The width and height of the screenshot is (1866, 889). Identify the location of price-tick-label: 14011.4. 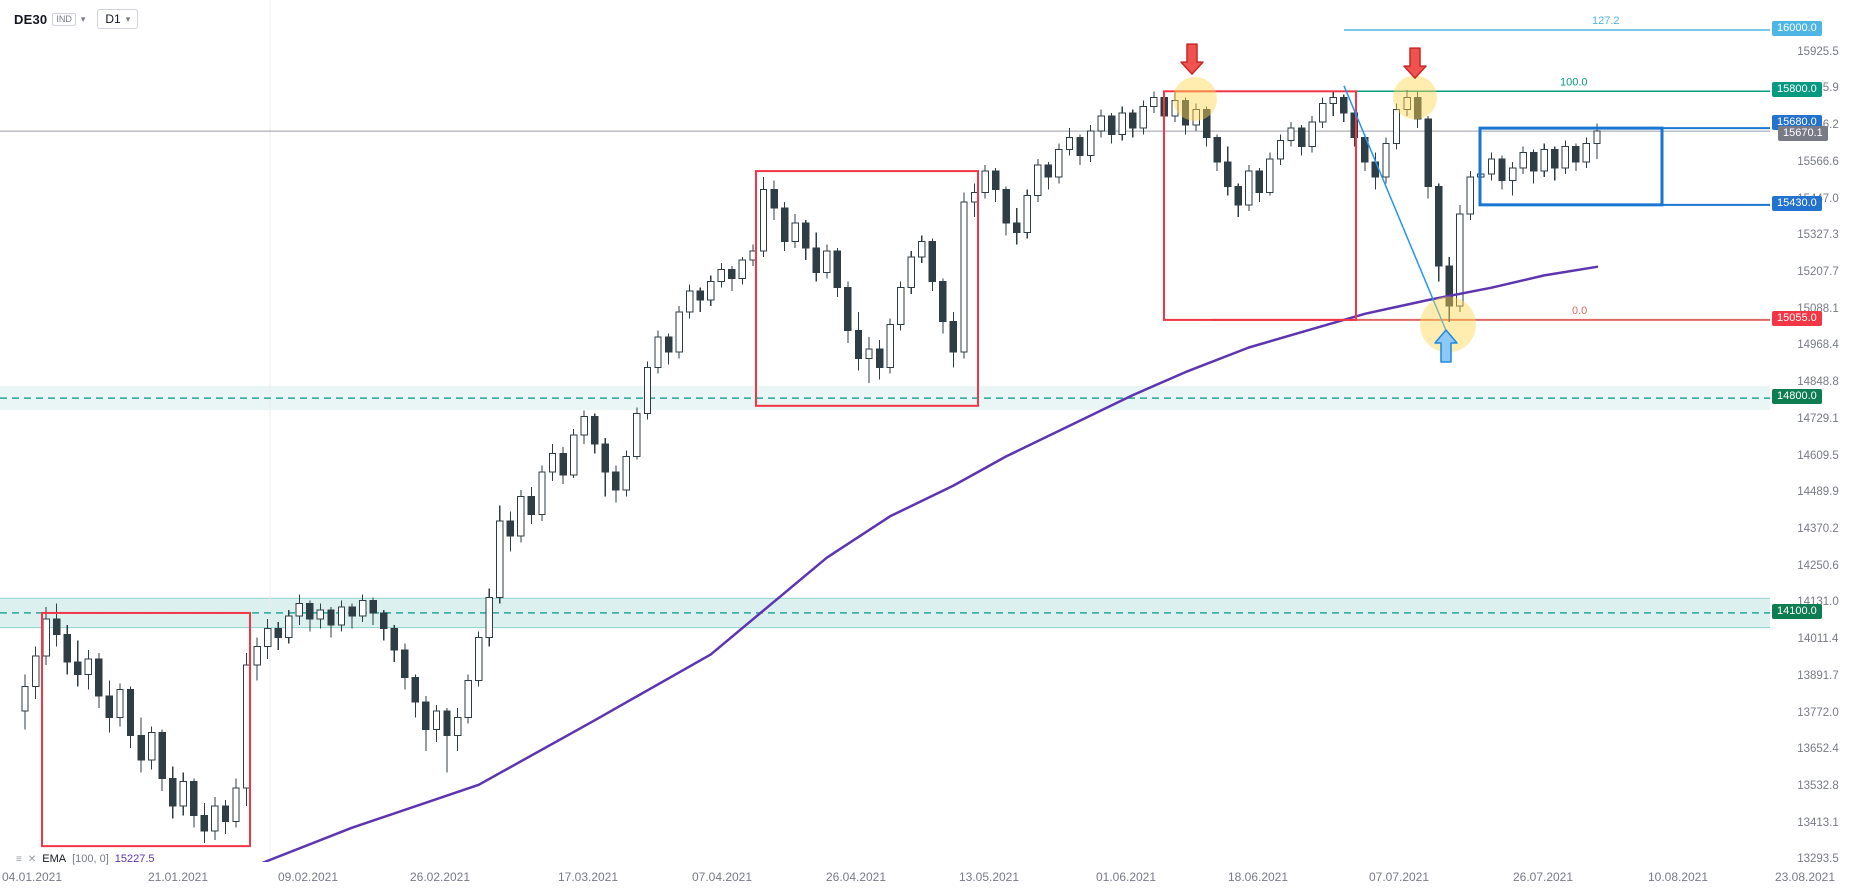
(1818, 639).